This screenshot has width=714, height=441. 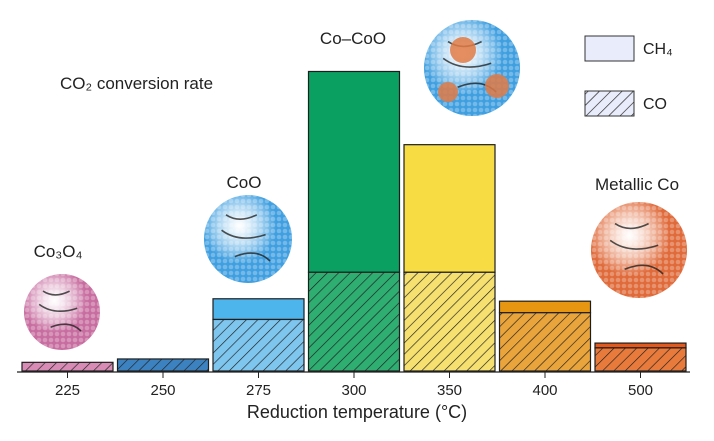 What do you see at coordinates (58, 251) in the screenshot?
I see `annotation-label: Co₃O₄` at bounding box center [58, 251].